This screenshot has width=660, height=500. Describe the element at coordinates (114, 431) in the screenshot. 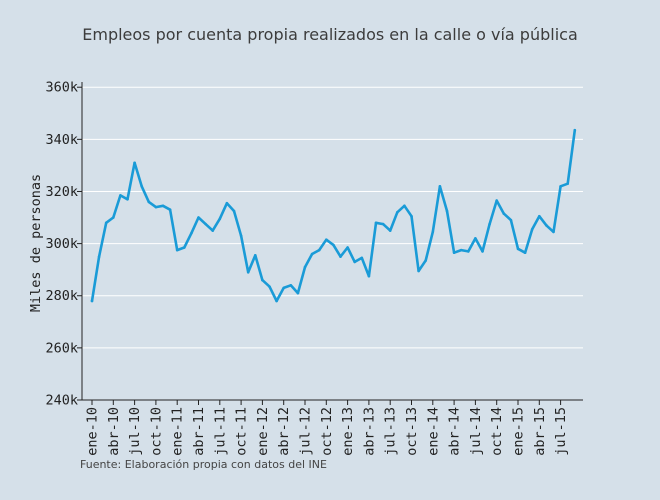

I see `x-tick-label: abr-10` at that location.